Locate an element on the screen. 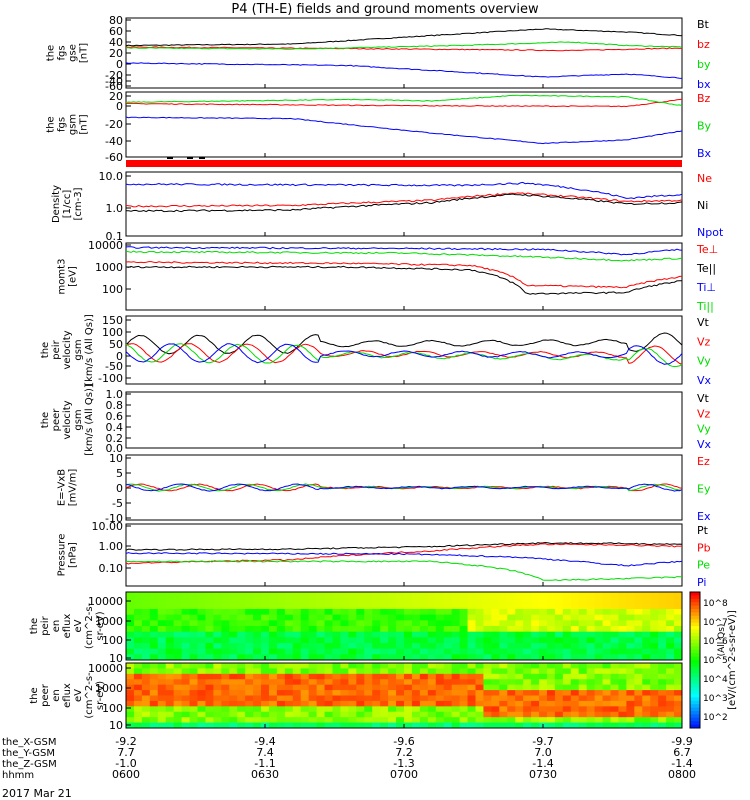  y-tick-label: 40 is located at coordinates (116, 42).